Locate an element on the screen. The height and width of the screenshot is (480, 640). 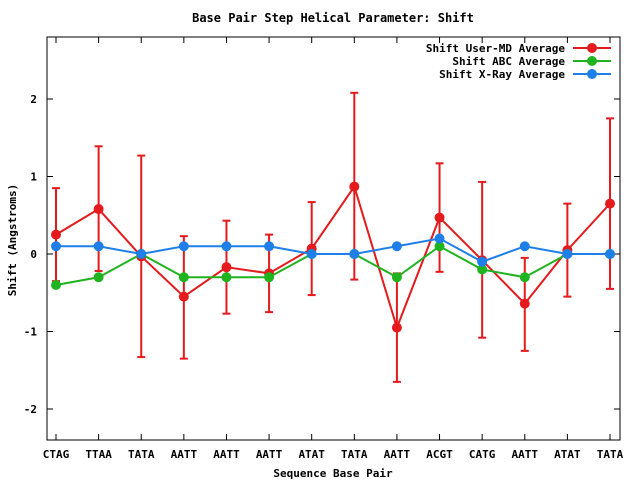
legend-label: Shift X-Ray Average is located at coordinates (502, 74).